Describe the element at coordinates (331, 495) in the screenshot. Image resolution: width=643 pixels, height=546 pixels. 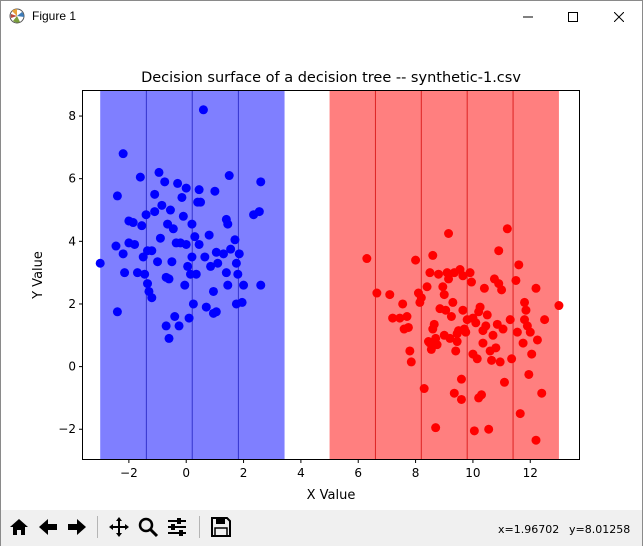
I see `x-axis-label: X Value` at that location.